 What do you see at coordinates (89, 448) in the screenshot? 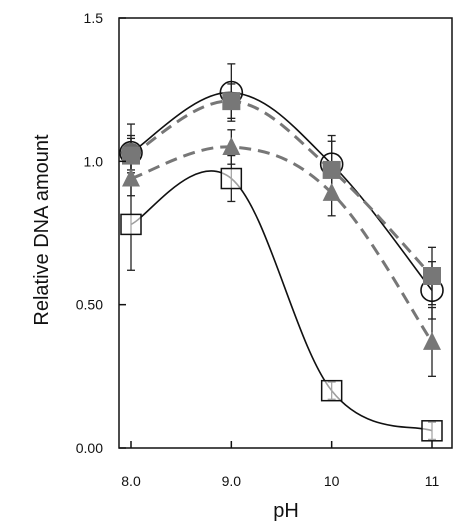
I see `y-tick-label: 0.00` at bounding box center [89, 448].